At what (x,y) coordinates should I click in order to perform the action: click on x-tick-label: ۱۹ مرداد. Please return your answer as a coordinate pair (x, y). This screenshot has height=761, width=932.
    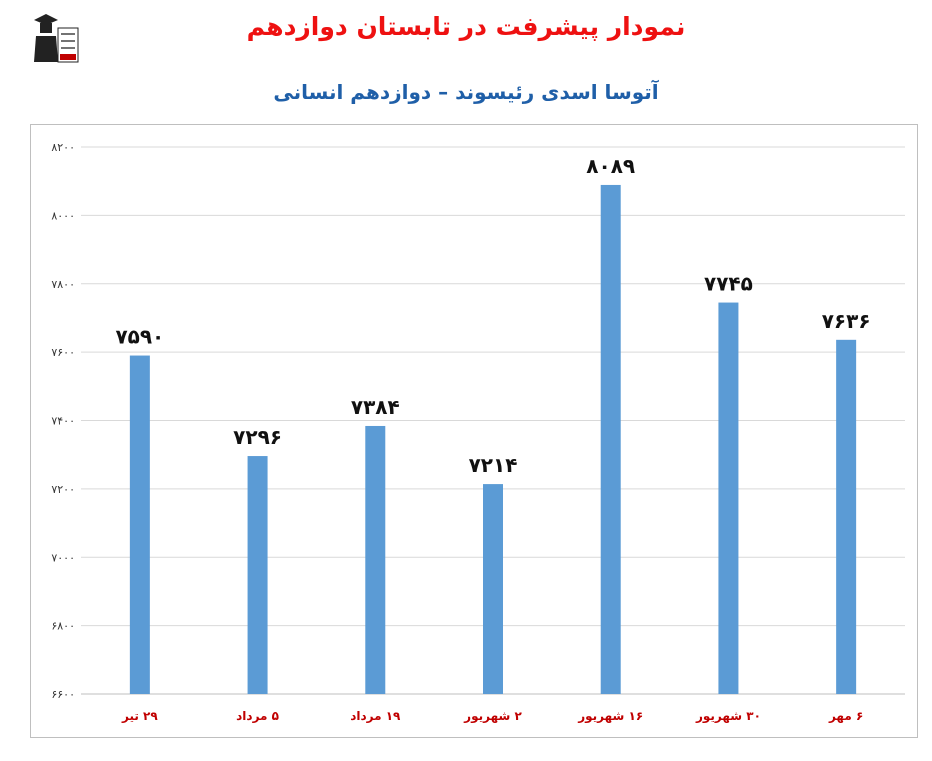
    Looking at the image, I should click on (375, 716).